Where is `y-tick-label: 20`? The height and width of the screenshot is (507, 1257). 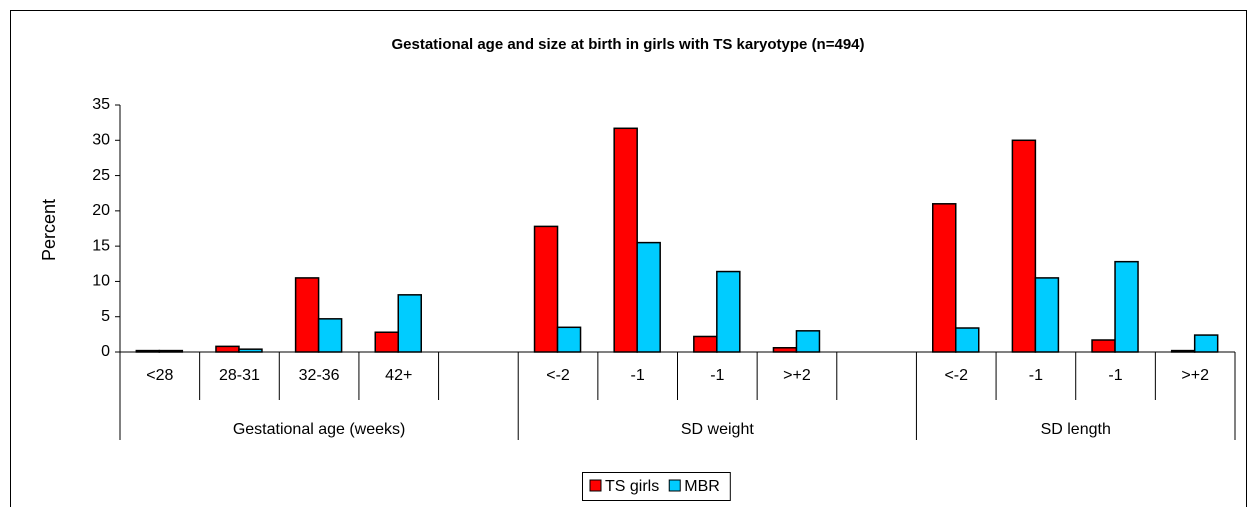 y-tick-label: 20 is located at coordinates (101, 210).